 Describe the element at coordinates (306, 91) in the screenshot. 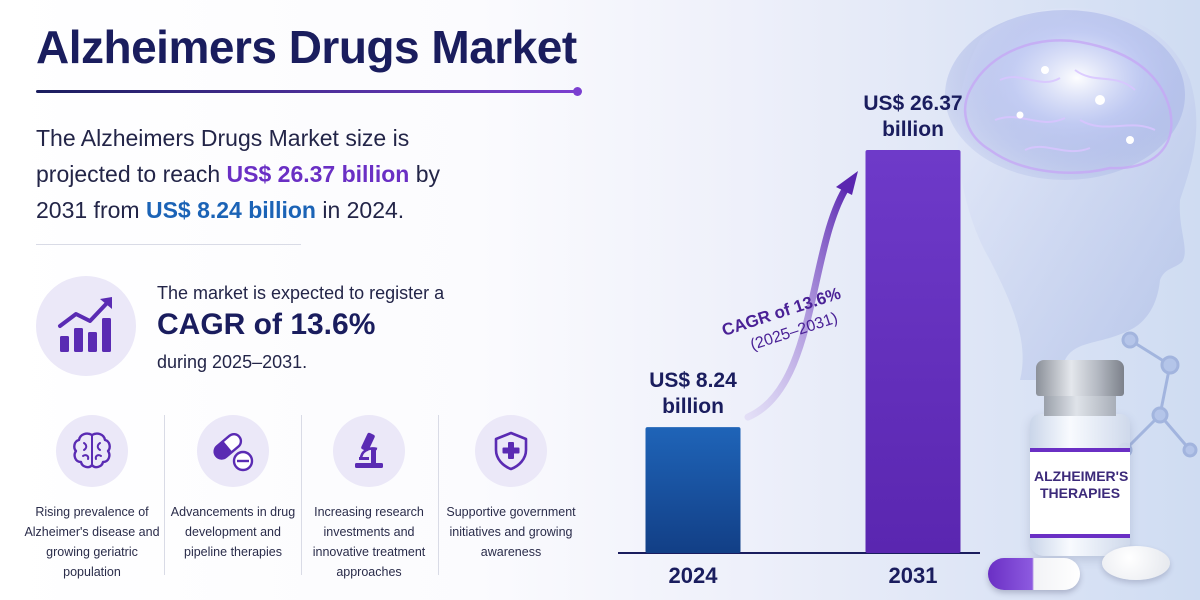

I see `title-underline` at that location.